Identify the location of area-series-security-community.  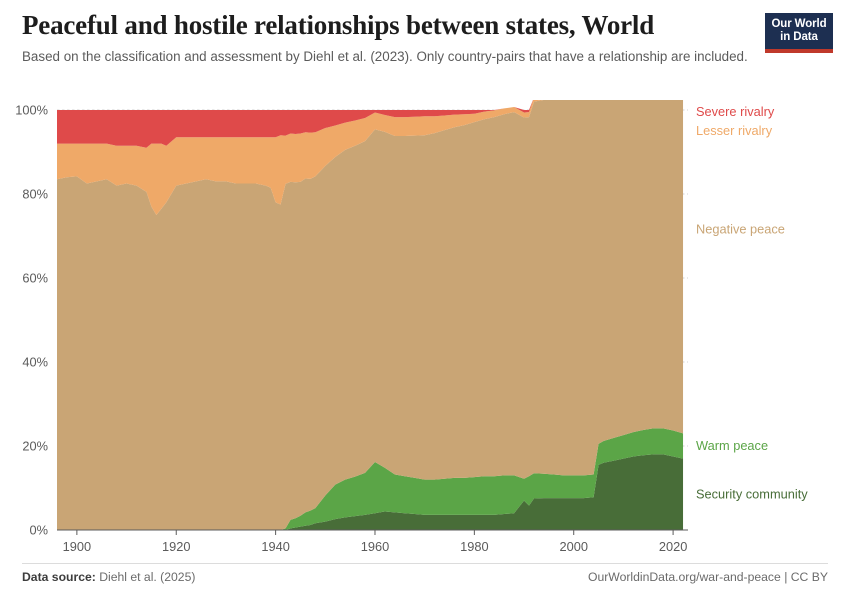
(370, 492).